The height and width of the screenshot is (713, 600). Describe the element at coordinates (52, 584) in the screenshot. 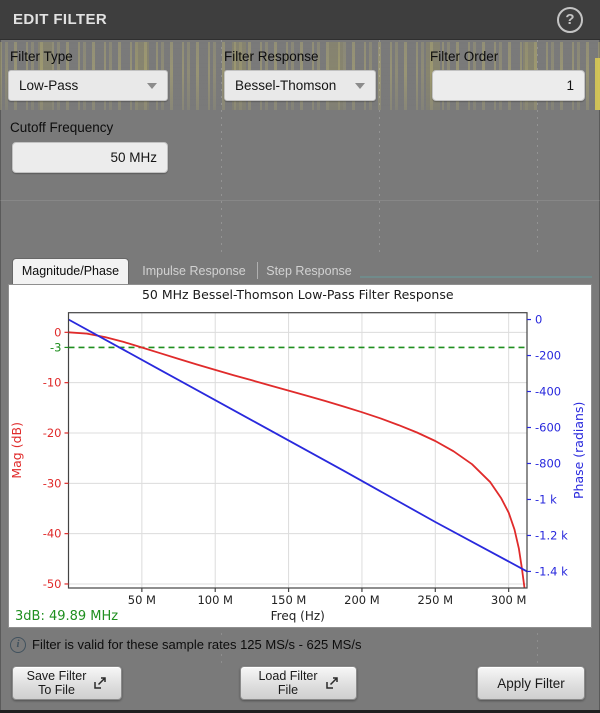

I see `svg-text: -50` at that location.